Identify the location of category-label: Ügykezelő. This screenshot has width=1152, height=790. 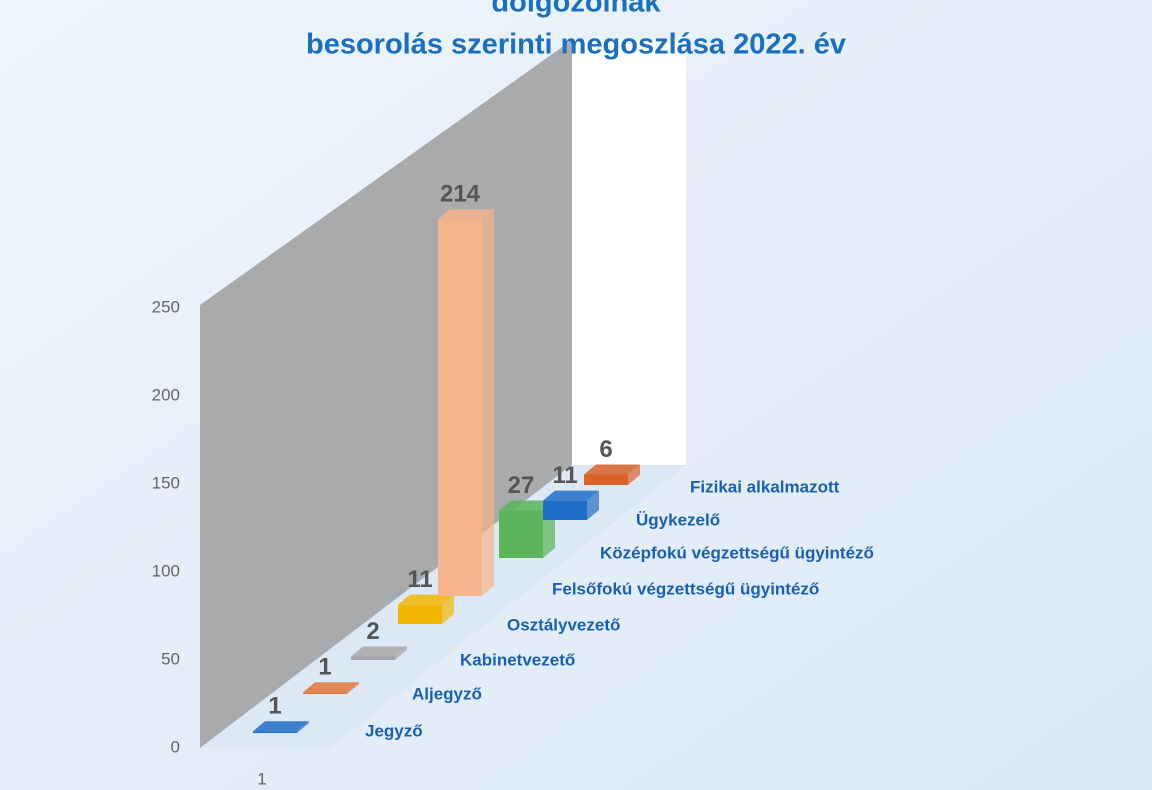
(678, 519).